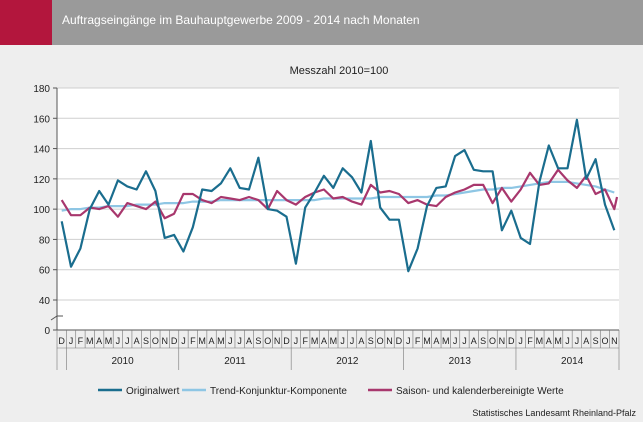  Describe the element at coordinates (122, 361) in the screenshot. I see `year-label: 2010` at that location.